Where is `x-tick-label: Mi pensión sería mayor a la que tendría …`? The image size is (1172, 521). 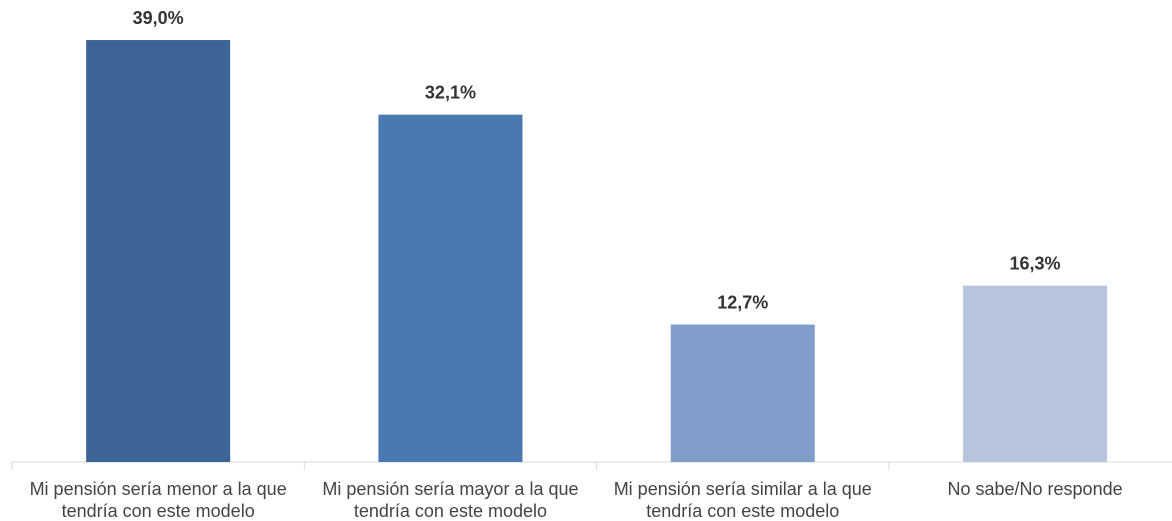
x-tick-label: Mi pensión sería mayor a la que tendría … is located at coordinates (450, 500).